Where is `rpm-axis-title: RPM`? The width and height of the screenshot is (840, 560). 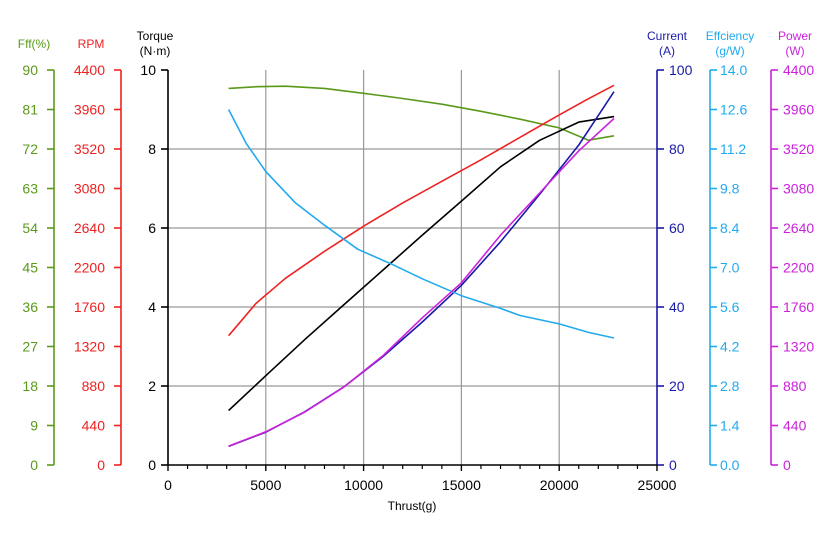 rpm-axis-title: RPM is located at coordinates (91, 44).